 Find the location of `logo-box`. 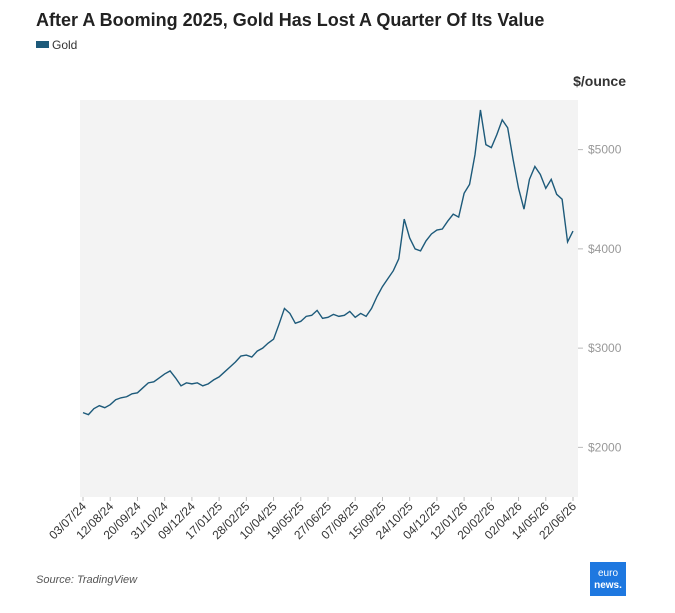

logo-box is located at coordinates (608, 579).